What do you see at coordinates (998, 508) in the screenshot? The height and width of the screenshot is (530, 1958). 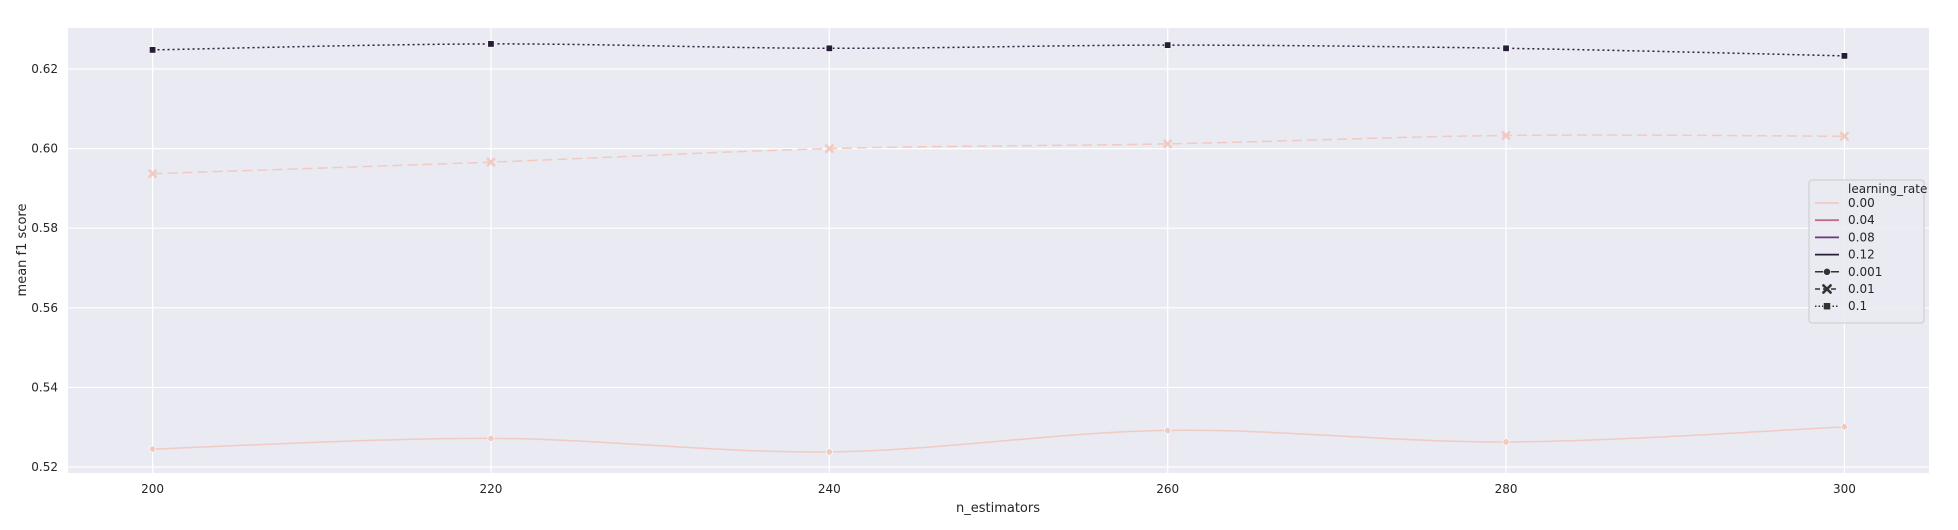 I see `x-axis-label: n_estimators` at bounding box center [998, 508].